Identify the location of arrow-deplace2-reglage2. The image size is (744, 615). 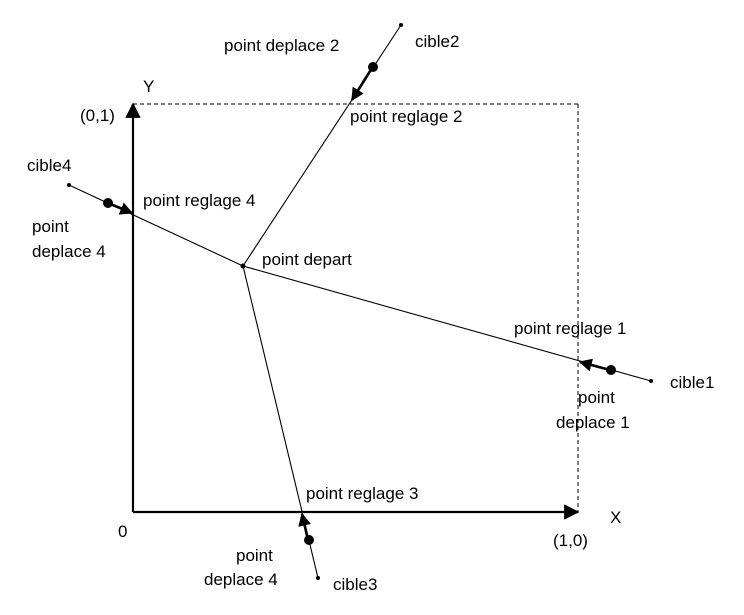
(362, 84).